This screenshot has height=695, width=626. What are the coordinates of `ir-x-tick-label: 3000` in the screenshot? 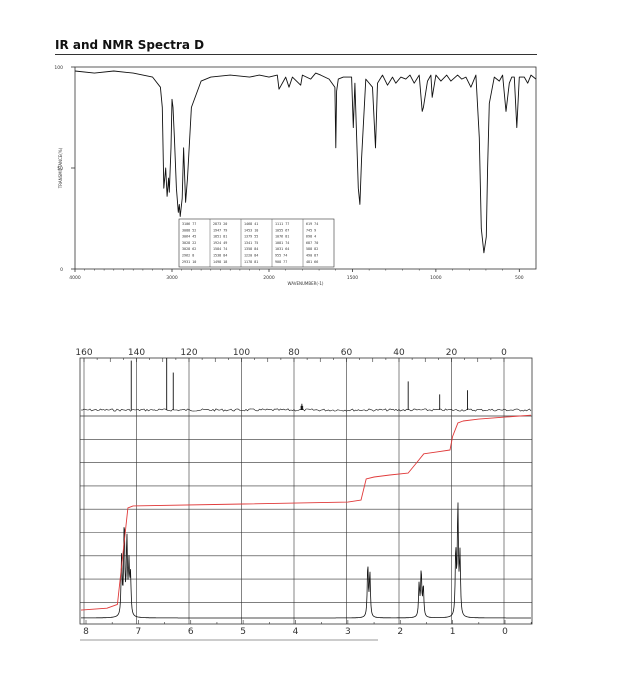 It's located at (172, 278).